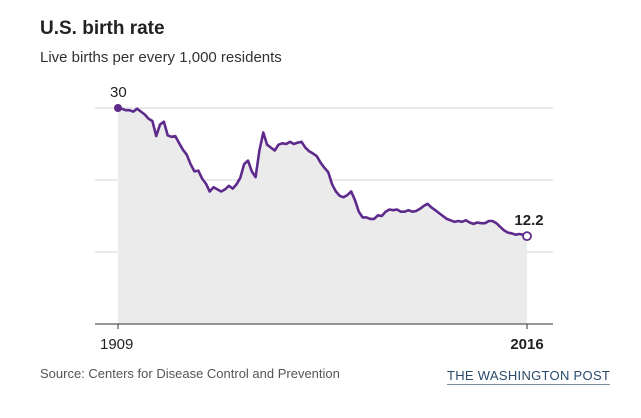 The width and height of the screenshot is (641, 418). I want to click on chart-title: U.S. birth rate, so click(102, 28).